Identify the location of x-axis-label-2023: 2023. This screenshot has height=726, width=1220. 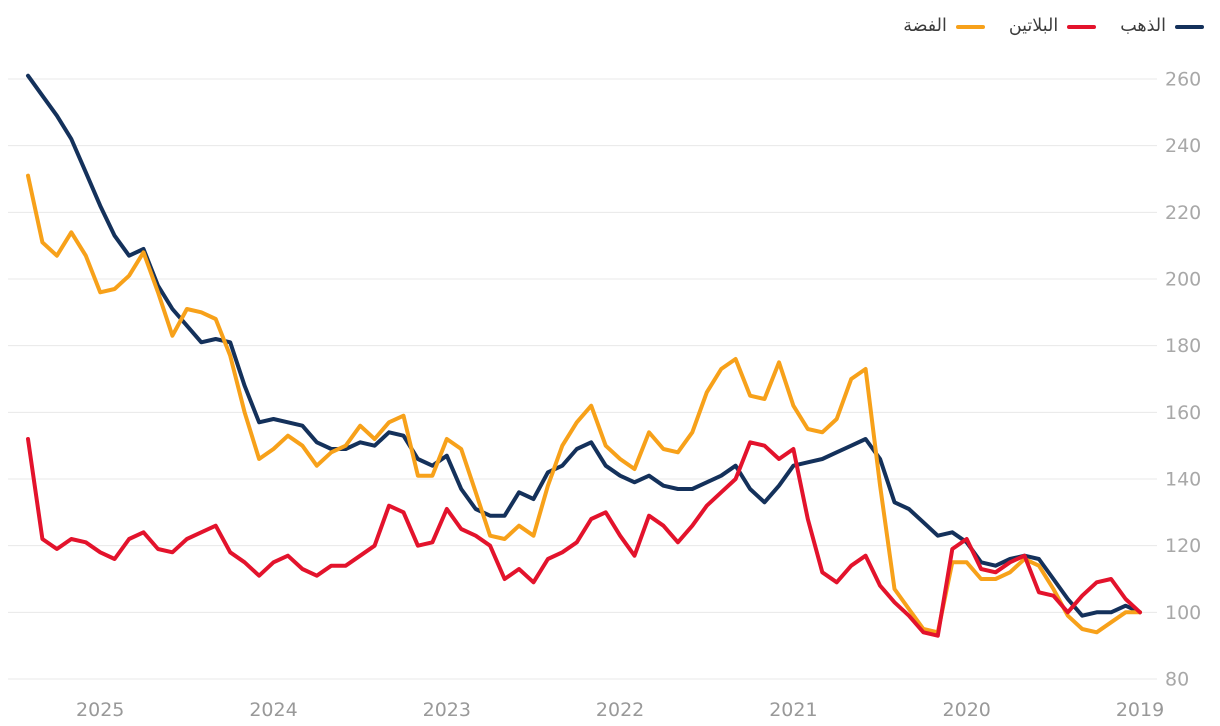
(447, 710).